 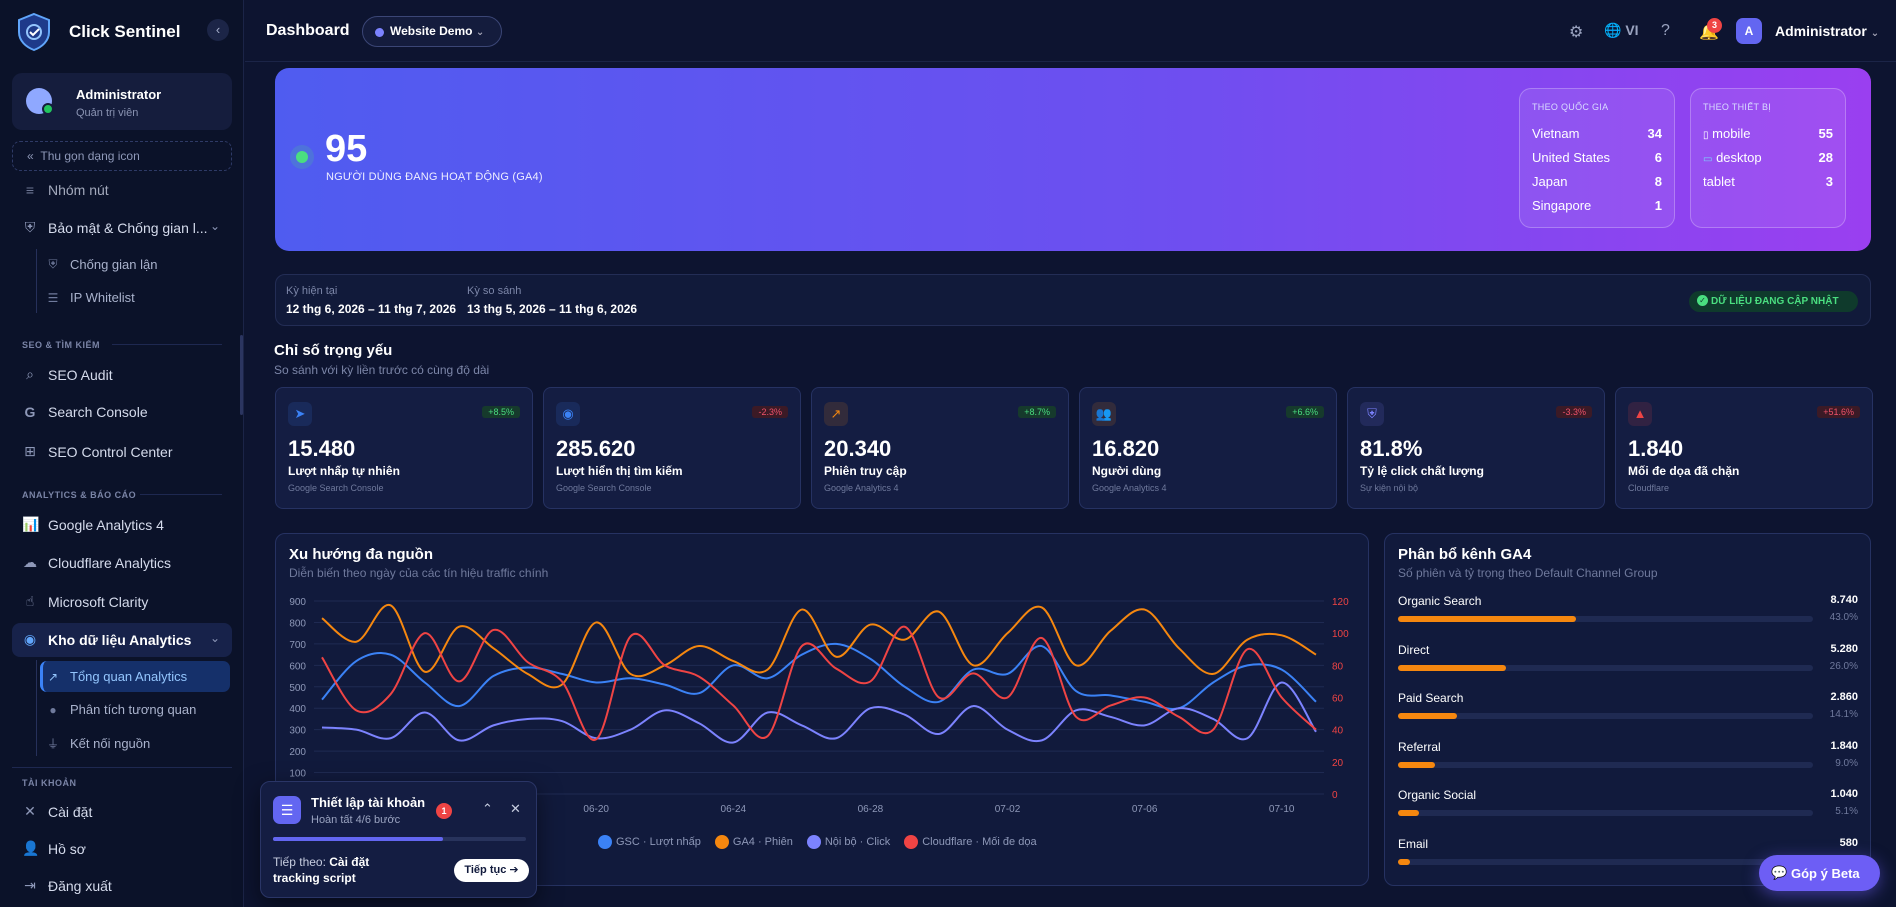 I want to click on compare-period-value: 13 thg 5, 2026 – 11 thg 6, 2026, so click(x=552, y=309).